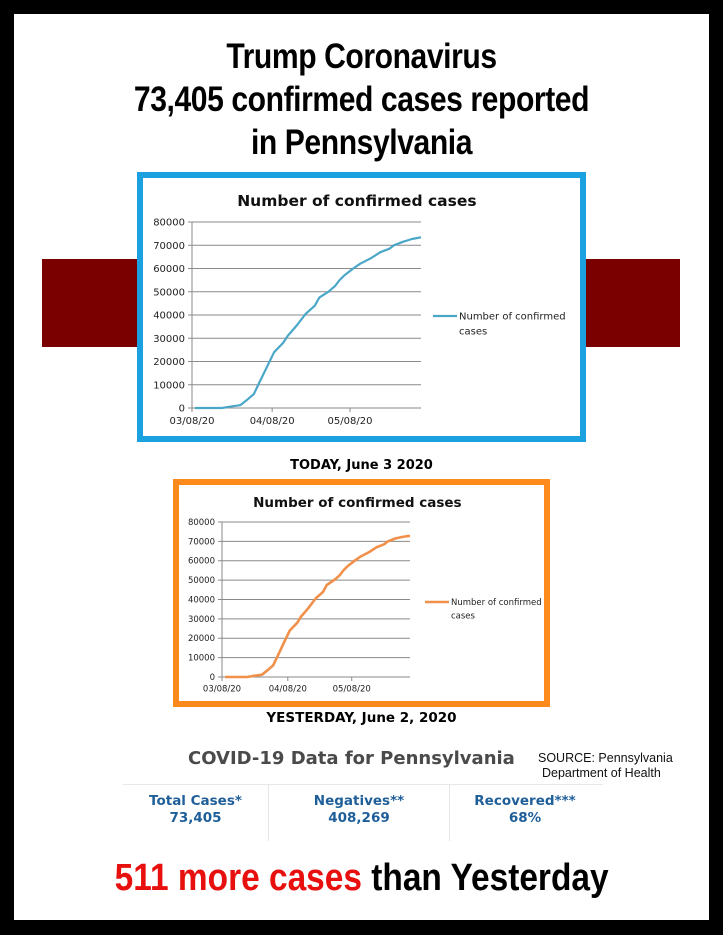 The image size is (723, 935). What do you see at coordinates (361, 142) in the screenshot?
I see `headline-line-3: in Pennsylvania` at bounding box center [361, 142].